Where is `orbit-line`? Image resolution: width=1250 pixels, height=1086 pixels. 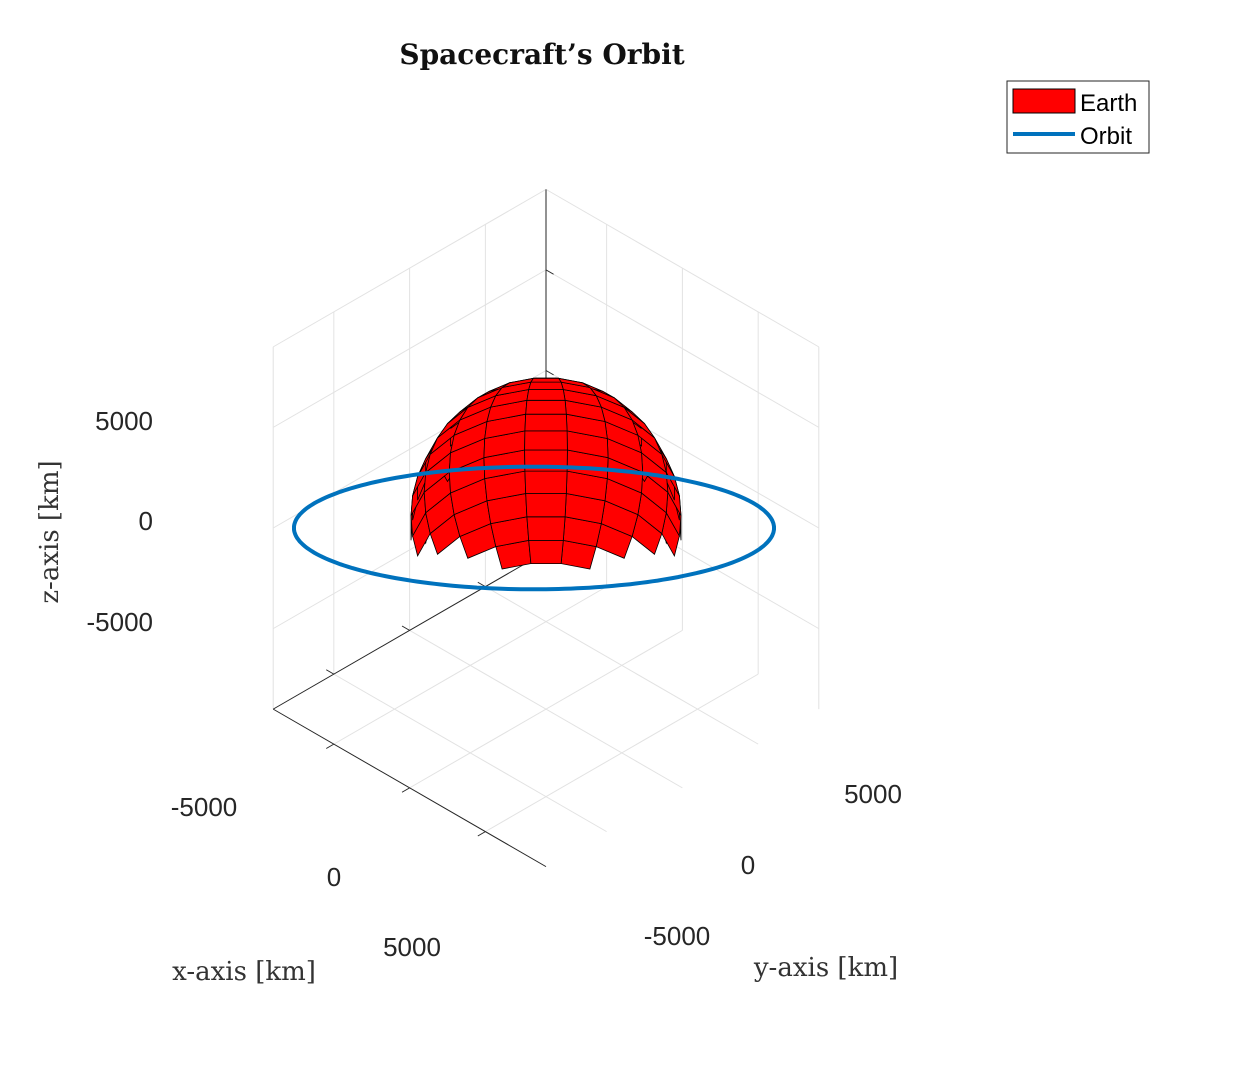 orbit-line is located at coordinates (534, 528).